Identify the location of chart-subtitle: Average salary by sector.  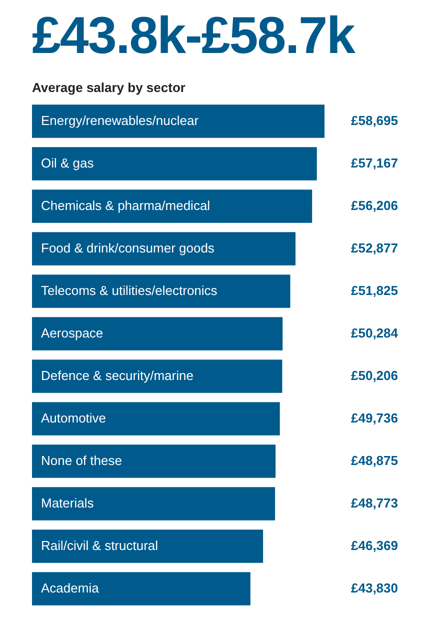
(109, 87).